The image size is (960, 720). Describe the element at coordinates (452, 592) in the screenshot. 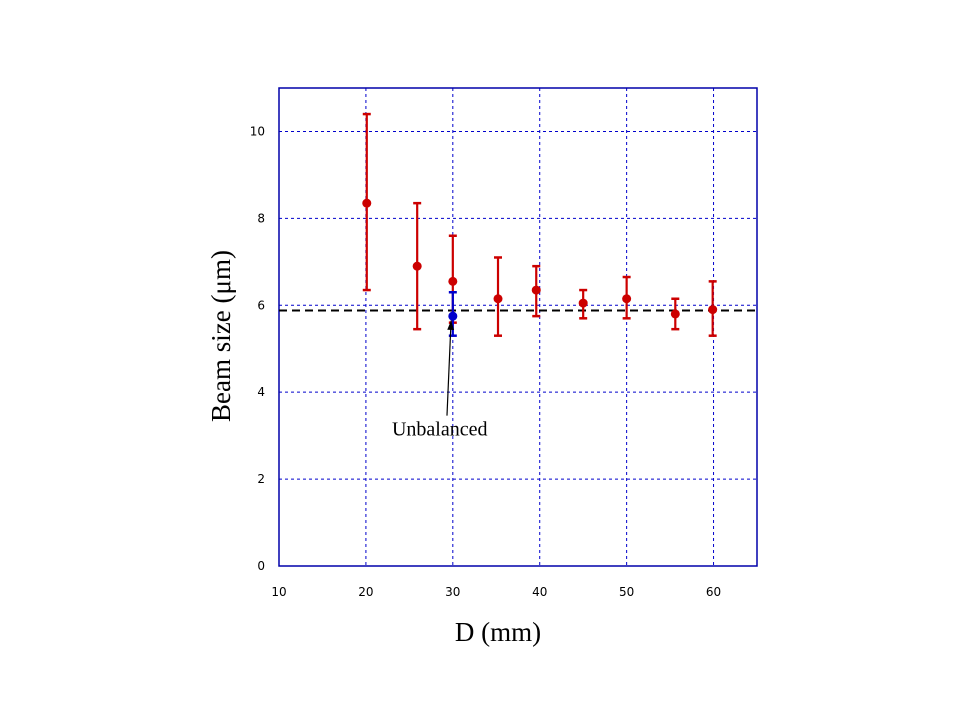

I see `x-tick-label: 30` at that location.